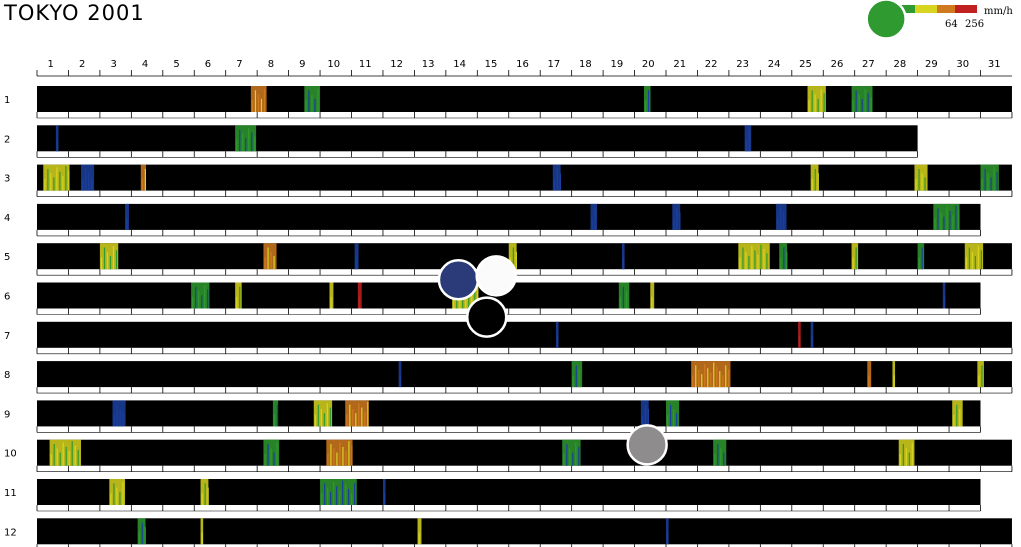 This screenshot has width=1021, height=547. I want to click on day-label-21: 21, so click(679, 64).